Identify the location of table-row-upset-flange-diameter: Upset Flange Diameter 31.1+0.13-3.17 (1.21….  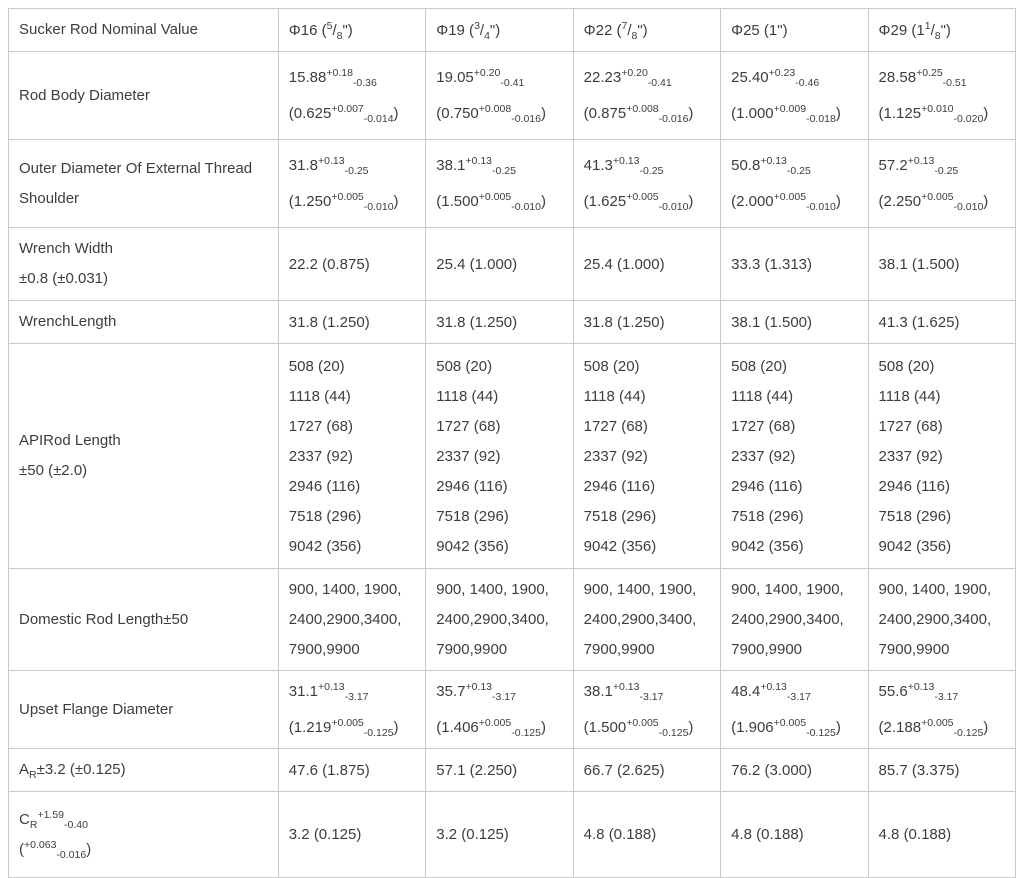
(512, 709).